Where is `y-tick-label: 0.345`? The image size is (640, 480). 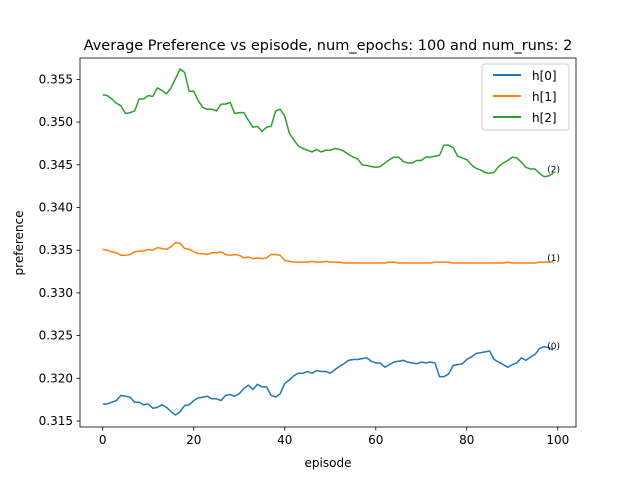
y-tick-label: 0.345 is located at coordinates (56, 165).